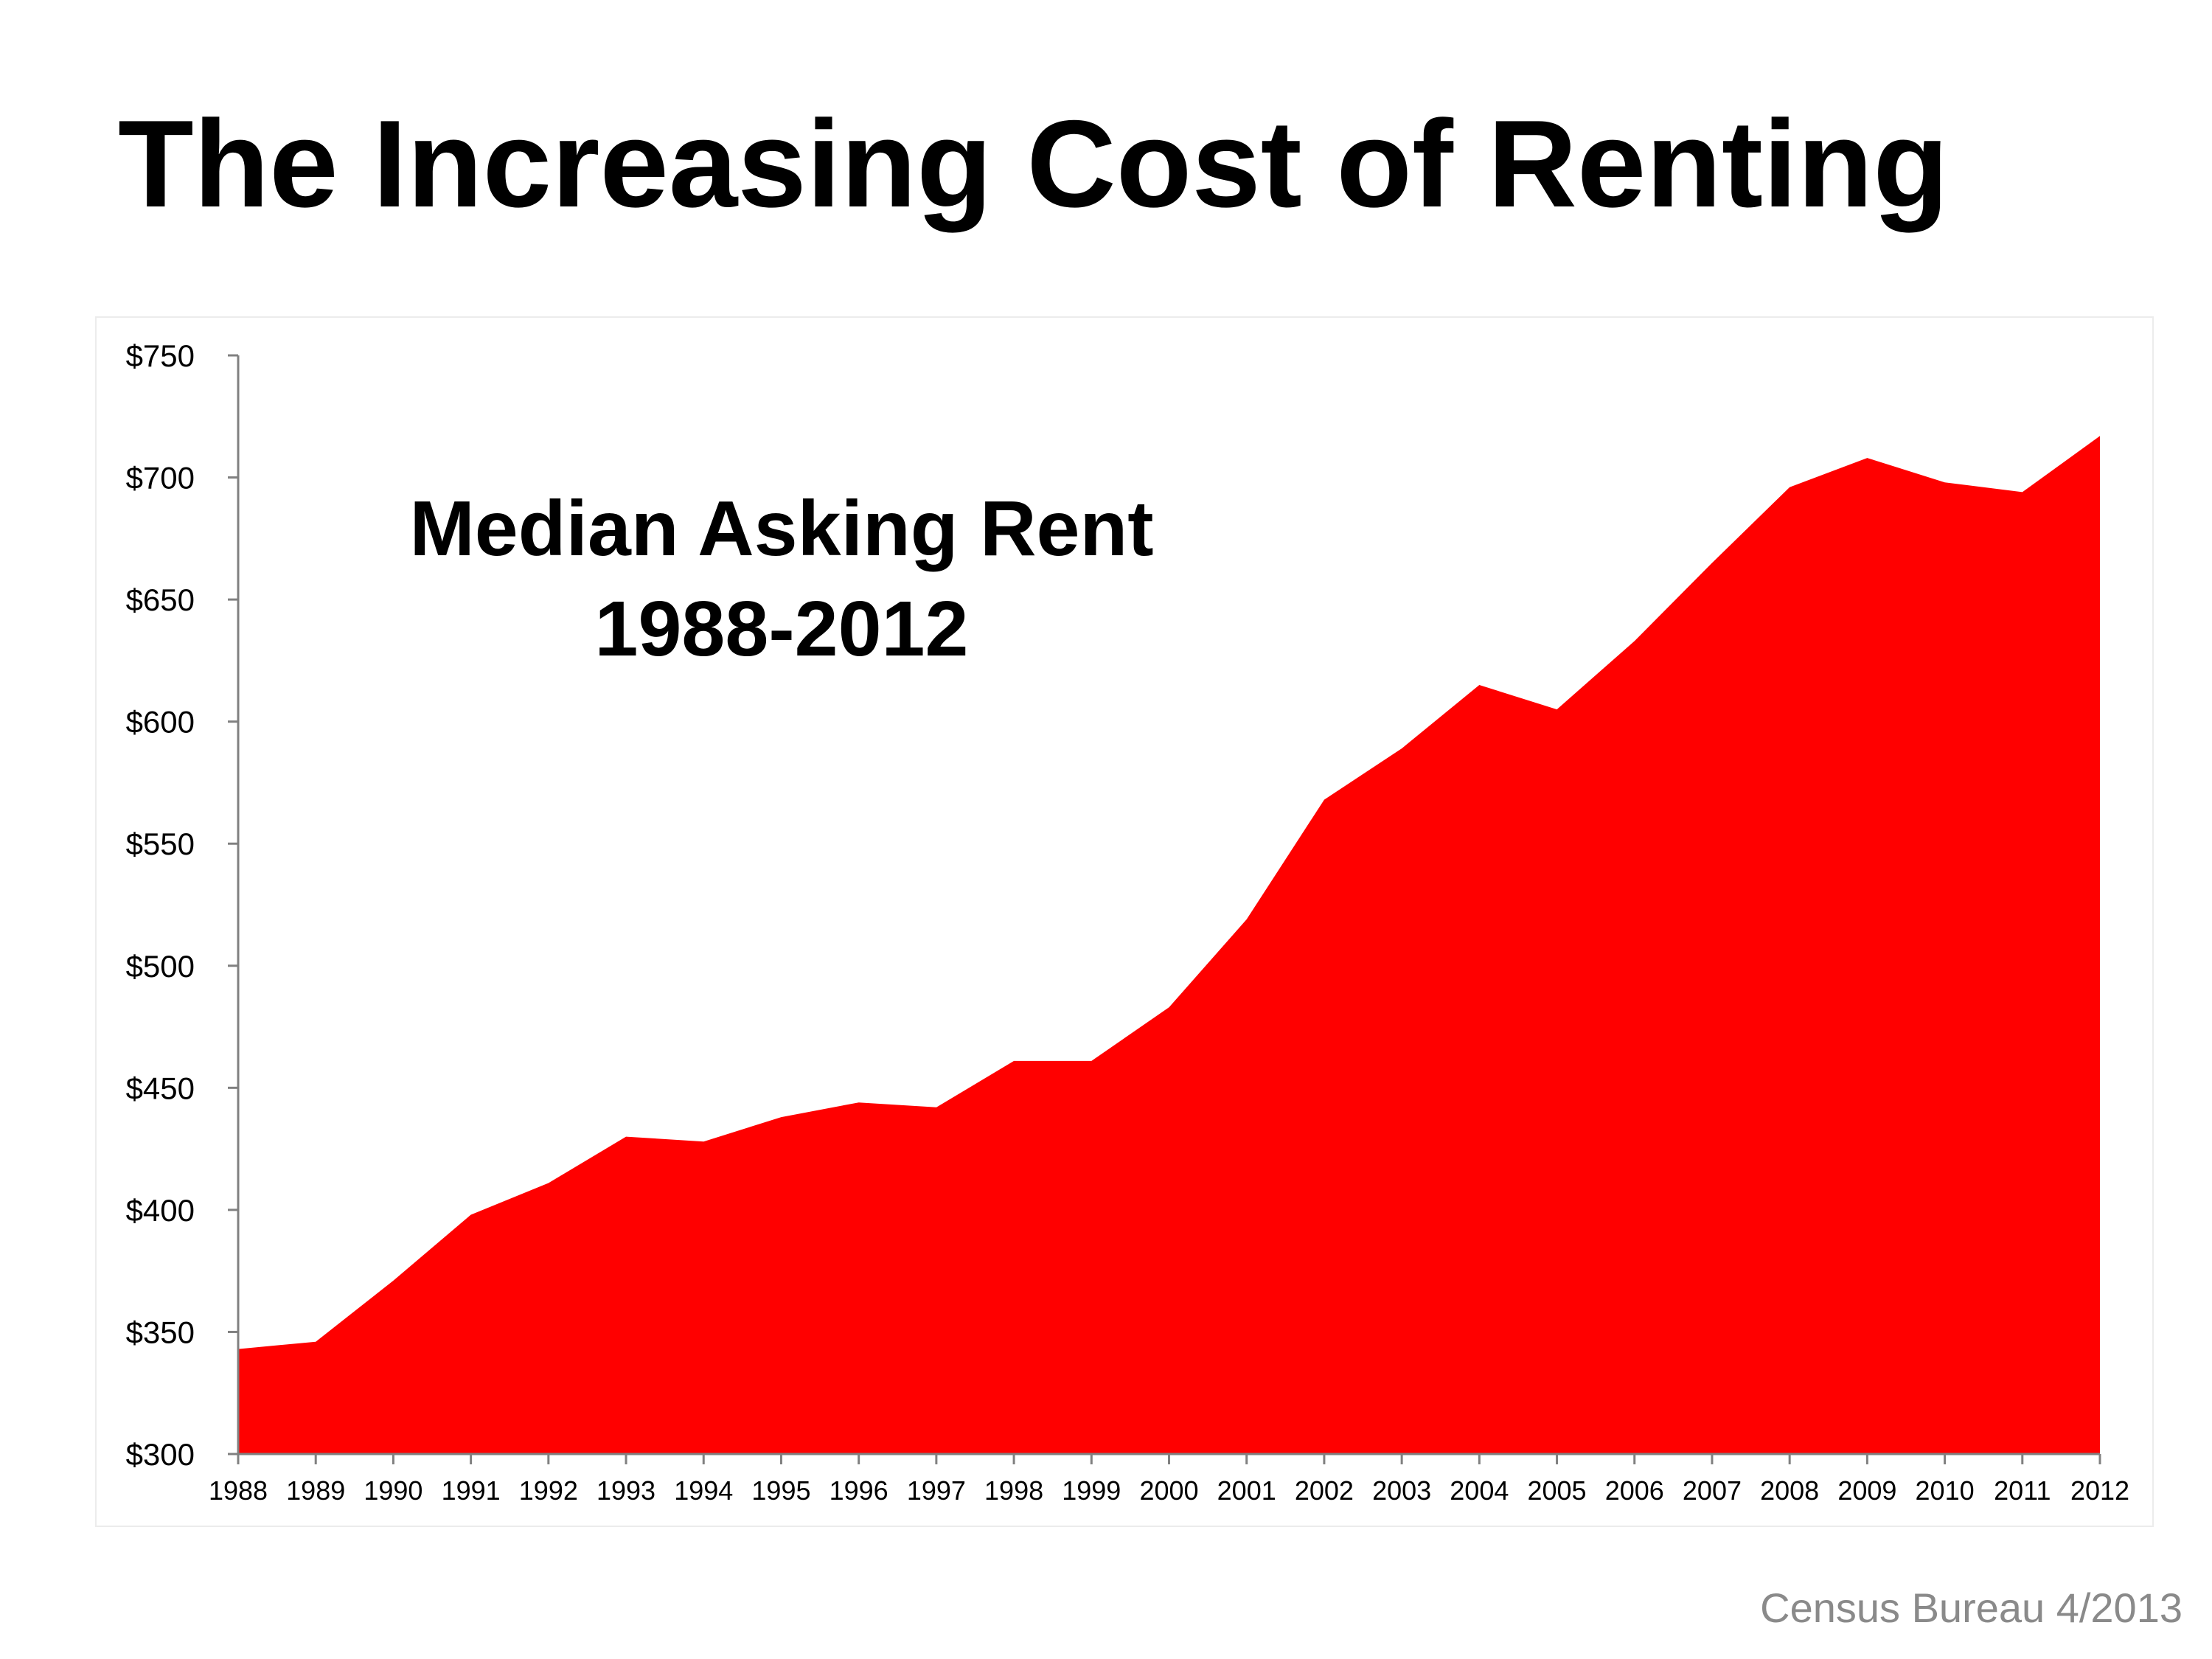  Describe the element at coordinates (1479, 1490) in the screenshot. I see `x-tick-label: 2004` at that location.